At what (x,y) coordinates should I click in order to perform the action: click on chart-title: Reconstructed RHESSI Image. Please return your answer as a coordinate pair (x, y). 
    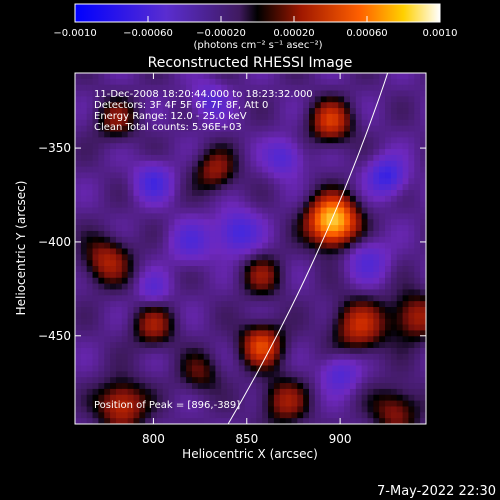
    Looking at the image, I should click on (250, 63).